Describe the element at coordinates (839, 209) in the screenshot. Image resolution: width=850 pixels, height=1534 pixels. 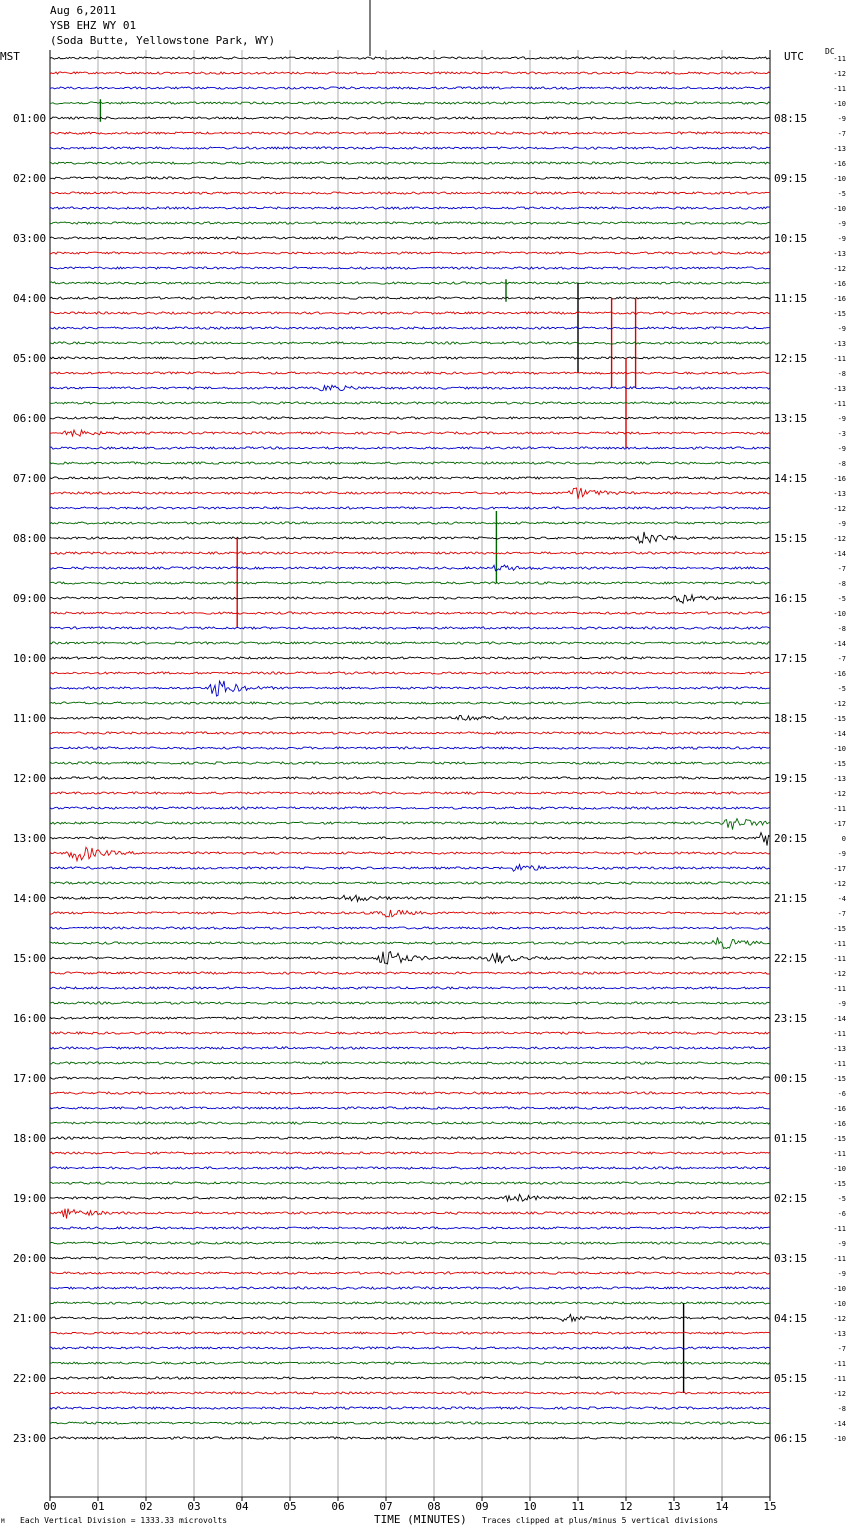
I see `dc-offset-label: -10` at that location.